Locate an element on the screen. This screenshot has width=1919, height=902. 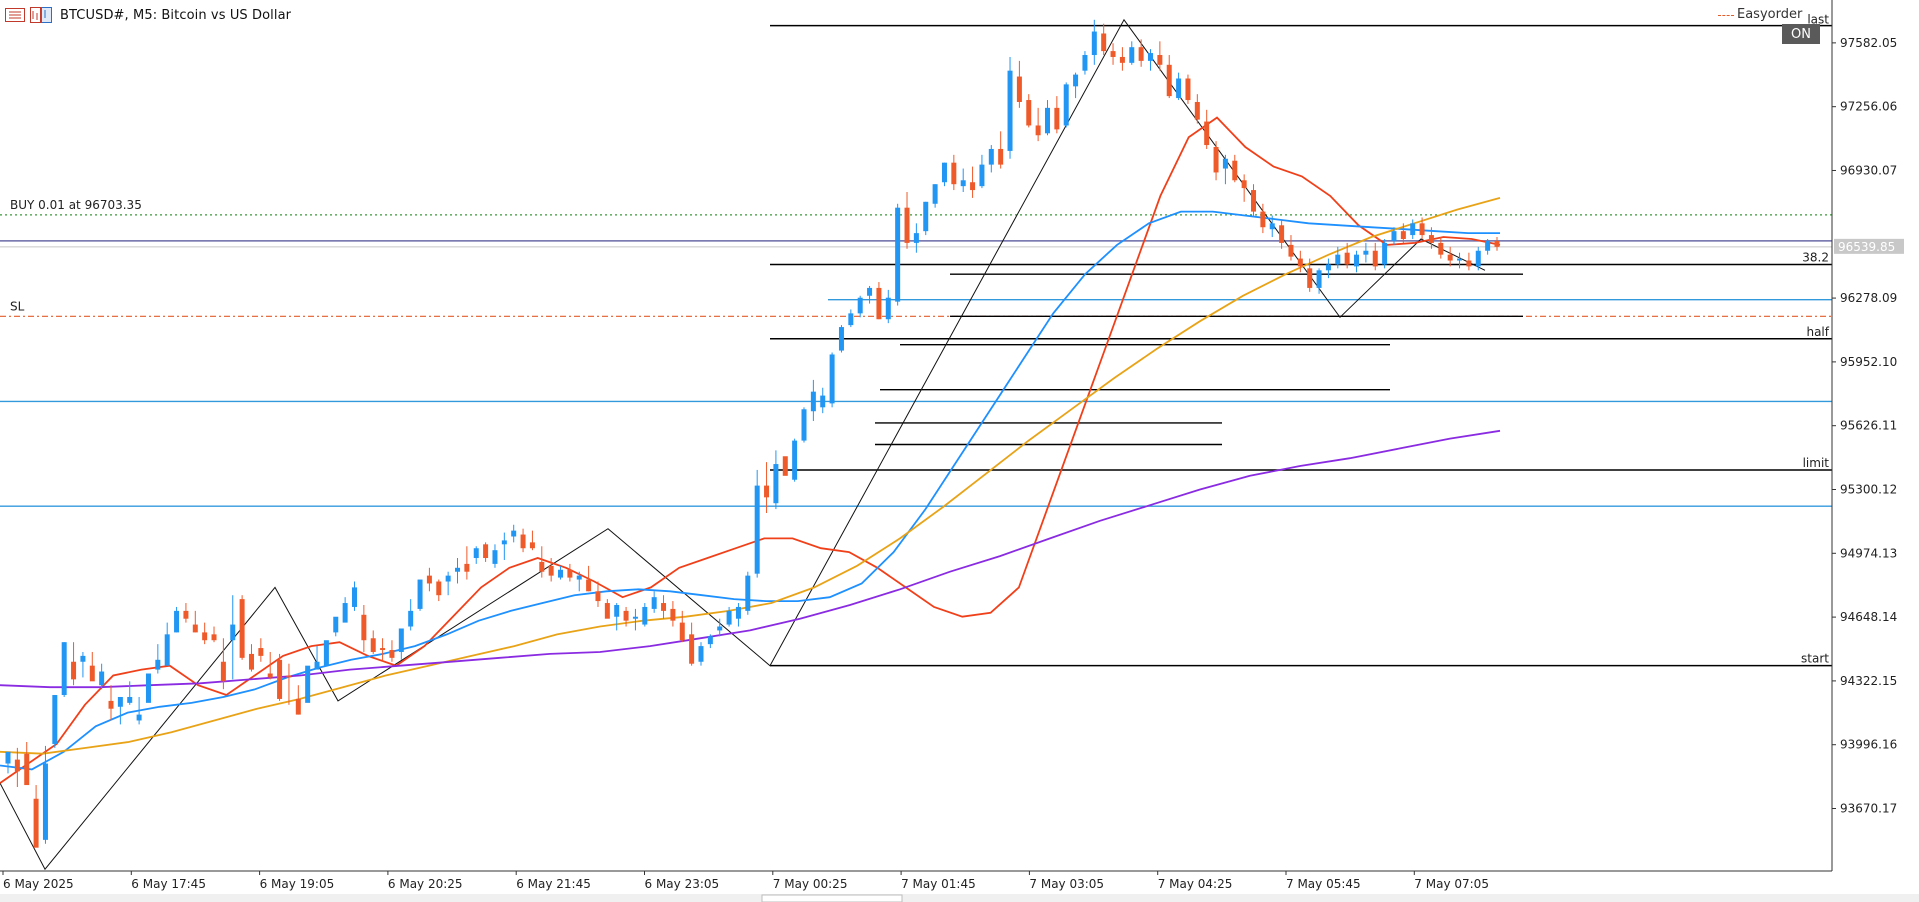
bottom-scrollbar is located at coordinates (959, 898).